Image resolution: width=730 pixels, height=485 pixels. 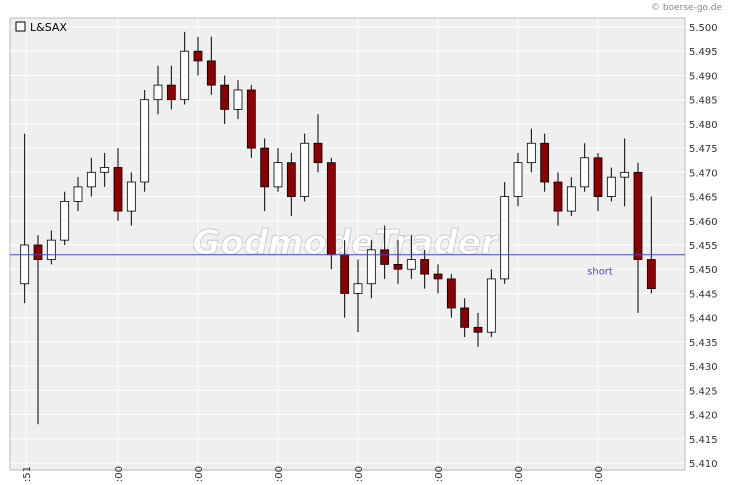 What do you see at coordinates (48, 27) in the screenshot?
I see `legend-label: L&SAX` at bounding box center [48, 27].